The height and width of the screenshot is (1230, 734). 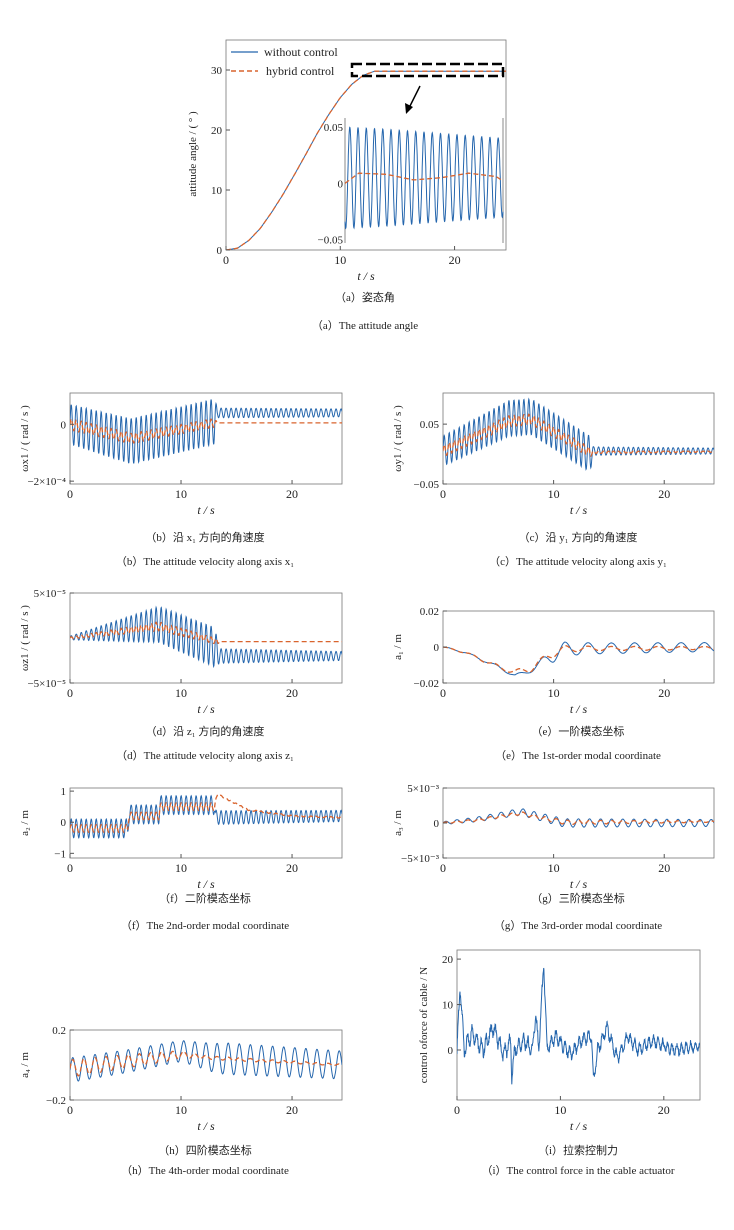 I want to click on y-axis-label: a₁ / m, so click(x=398, y=647).